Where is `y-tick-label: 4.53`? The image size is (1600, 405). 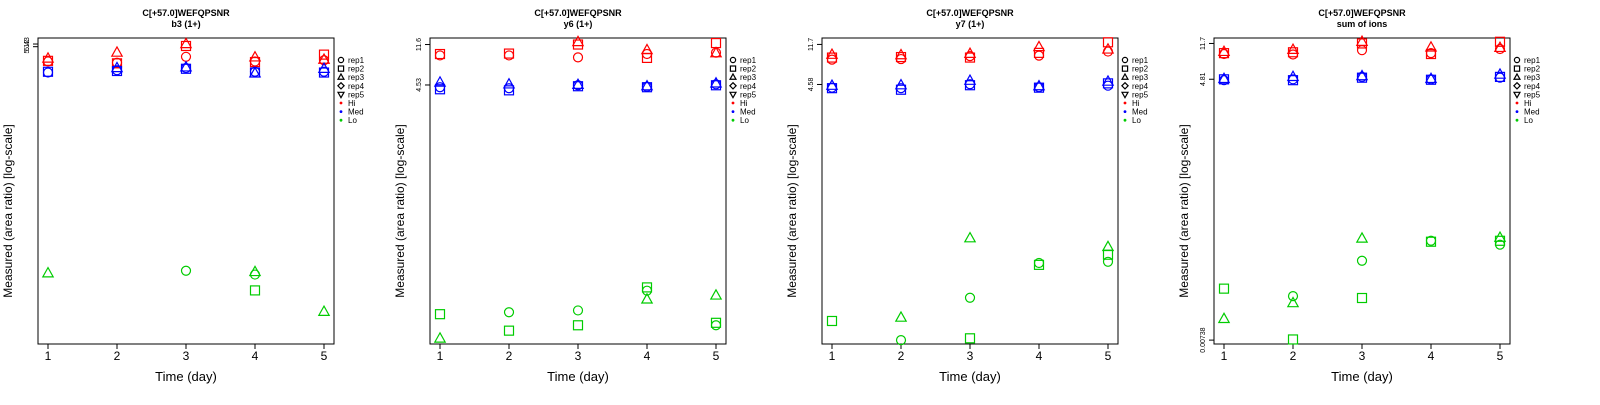
y-tick-label: 4.53 is located at coordinates (419, 85).